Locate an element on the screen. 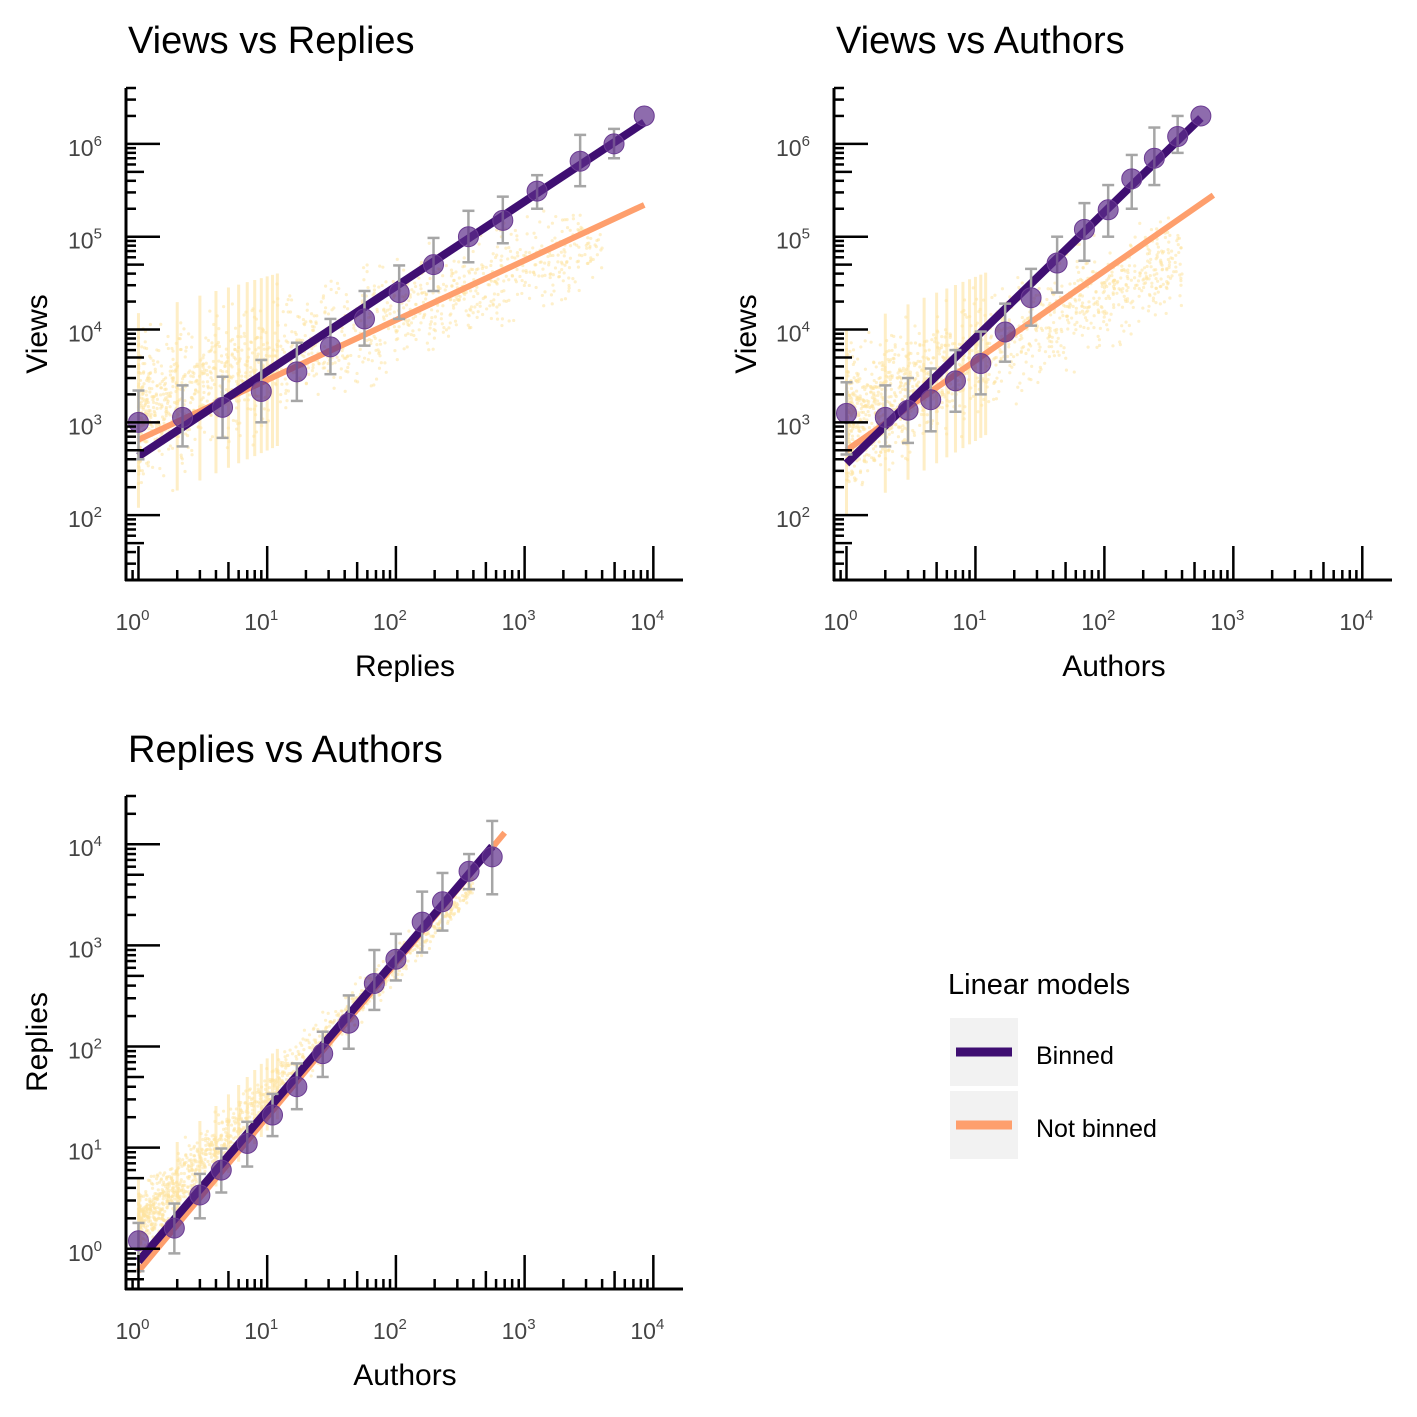  y-tick-exponent: 2 is located at coordinates (806, 512).